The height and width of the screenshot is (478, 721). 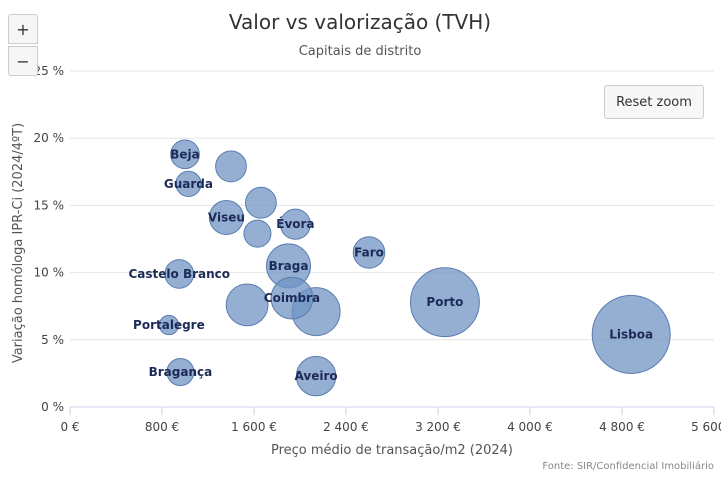 I want to click on bubble-label: Porto, so click(x=444, y=302).